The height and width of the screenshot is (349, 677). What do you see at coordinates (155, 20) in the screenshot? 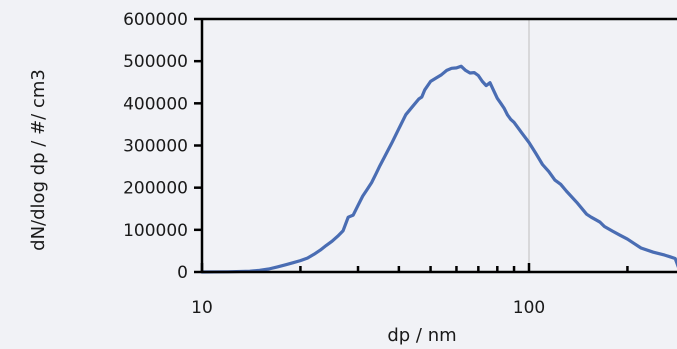
I see `y-tick-label: 600000` at bounding box center [155, 20].